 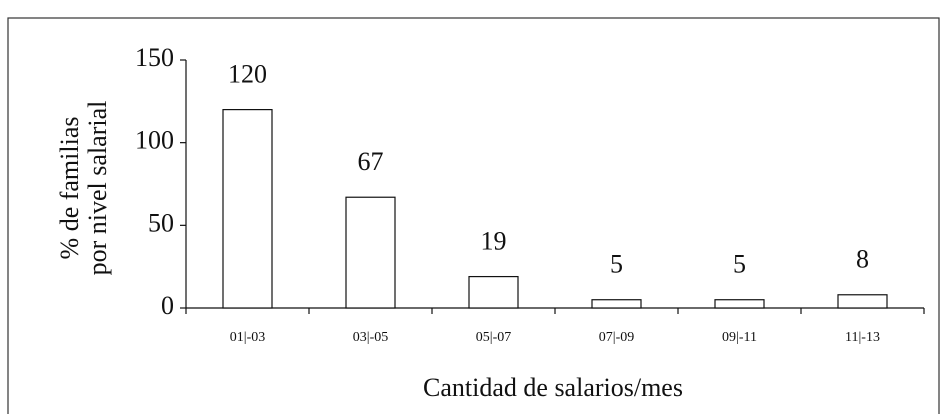 I want to click on data-label: 8, so click(x=862, y=259).